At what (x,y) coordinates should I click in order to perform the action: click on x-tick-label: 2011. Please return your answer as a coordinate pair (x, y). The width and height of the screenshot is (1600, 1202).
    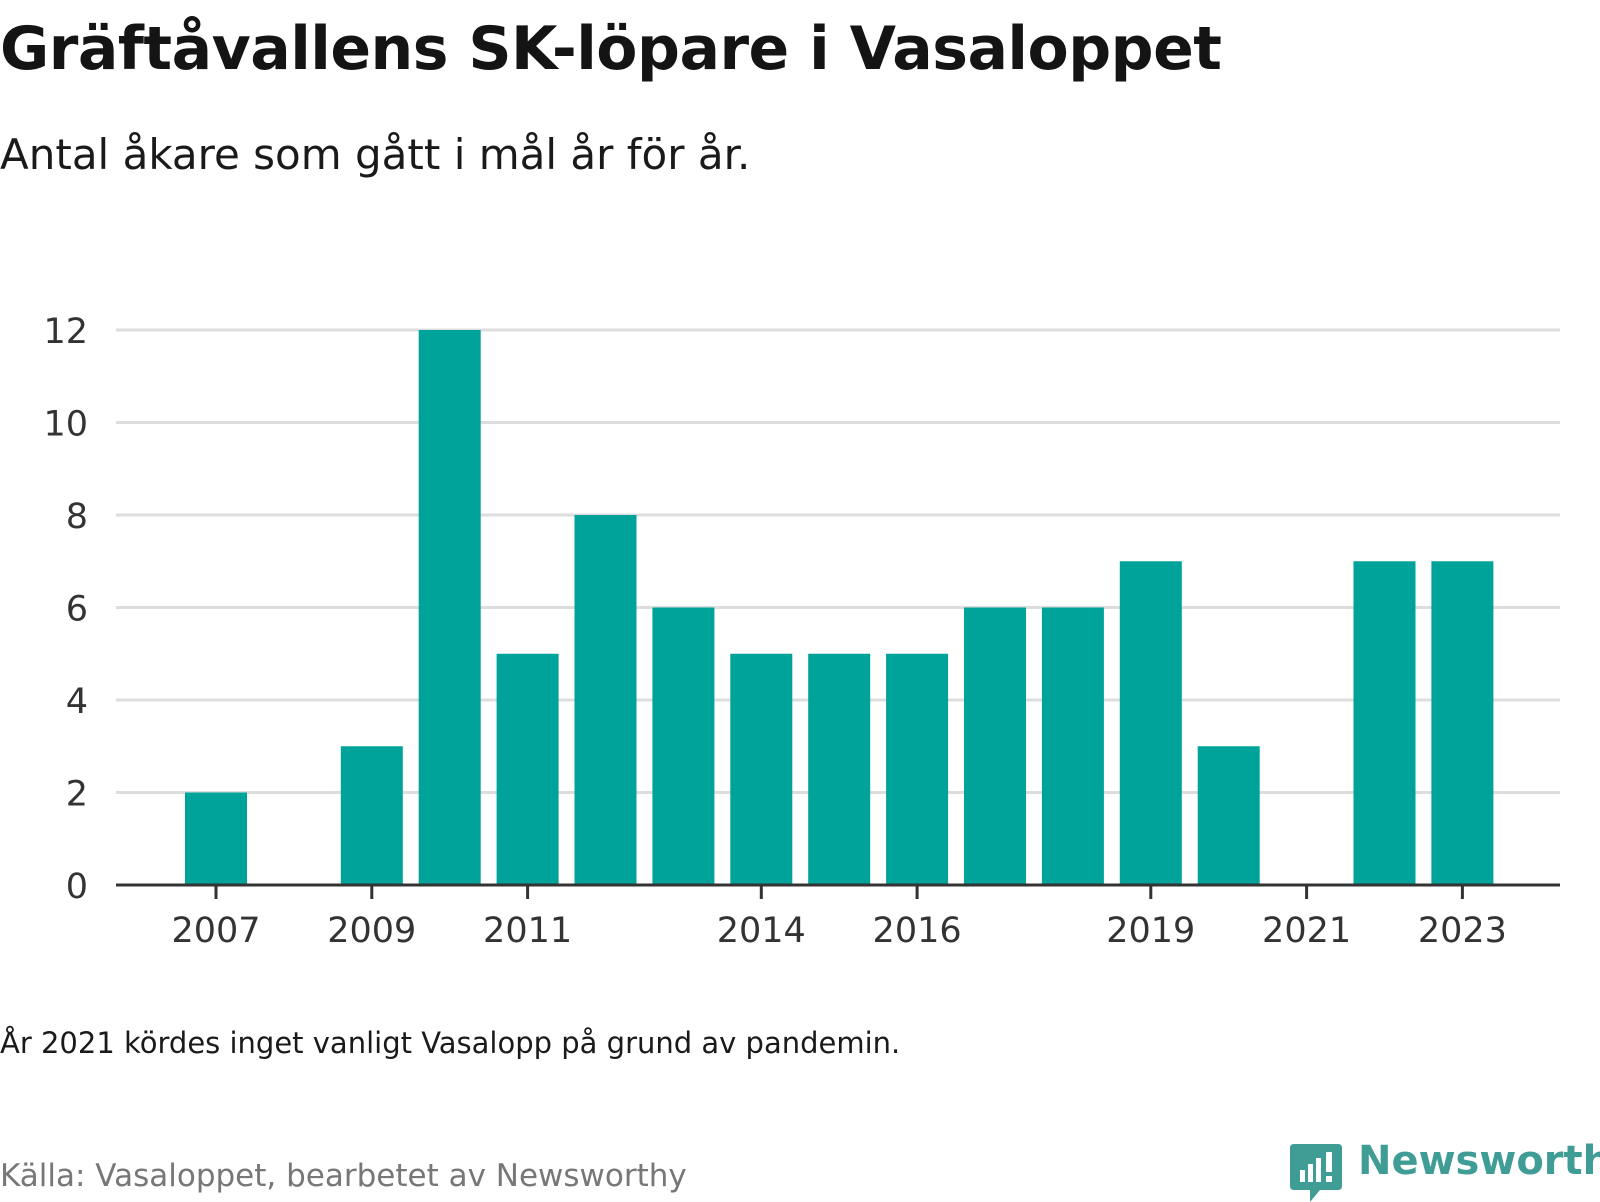
    Looking at the image, I should click on (527, 931).